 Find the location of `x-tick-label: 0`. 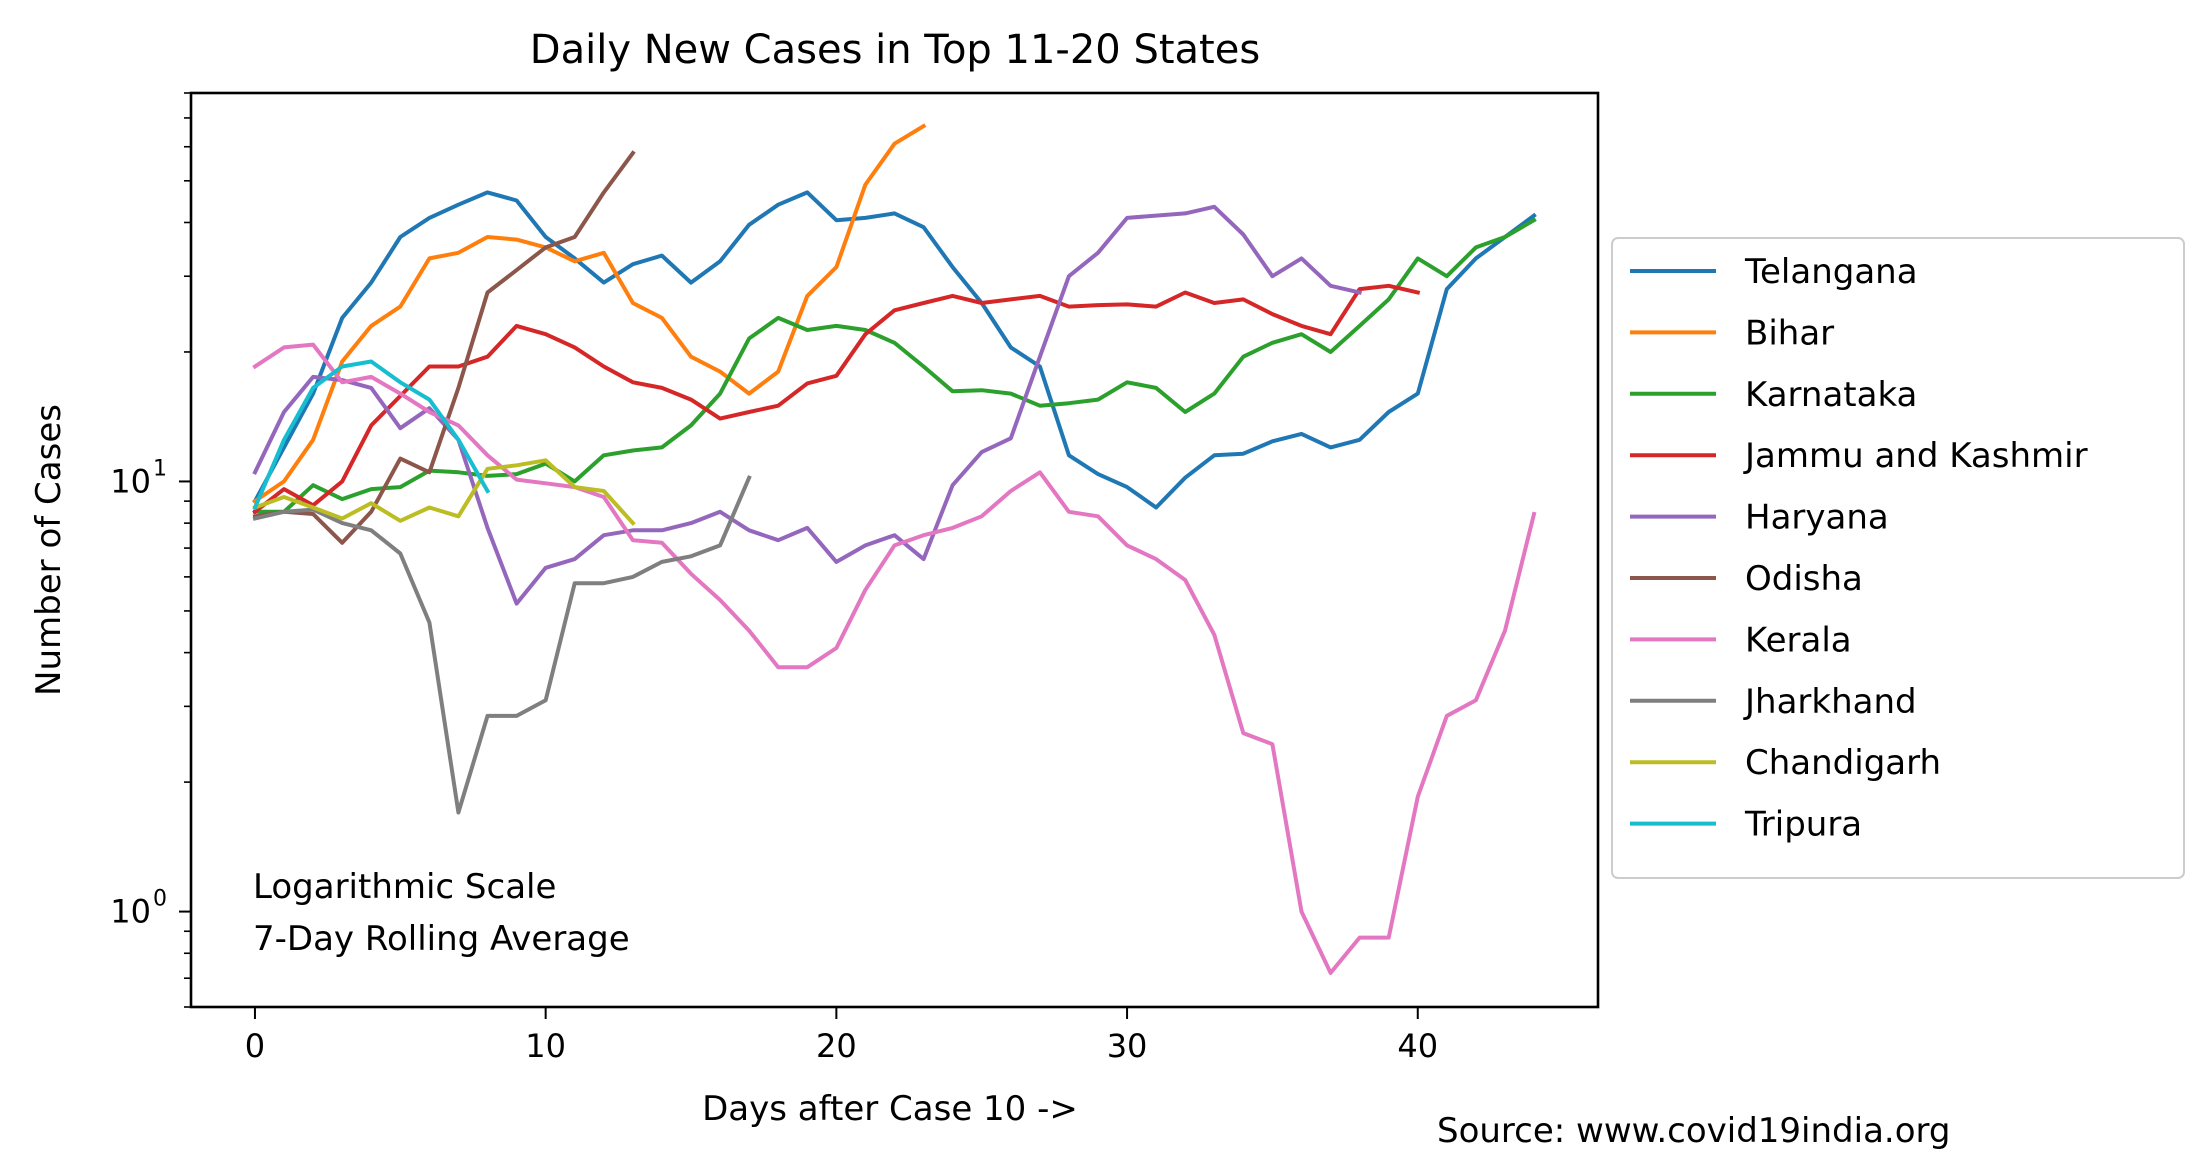

x-tick-label: 0 is located at coordinates (255, 1046).